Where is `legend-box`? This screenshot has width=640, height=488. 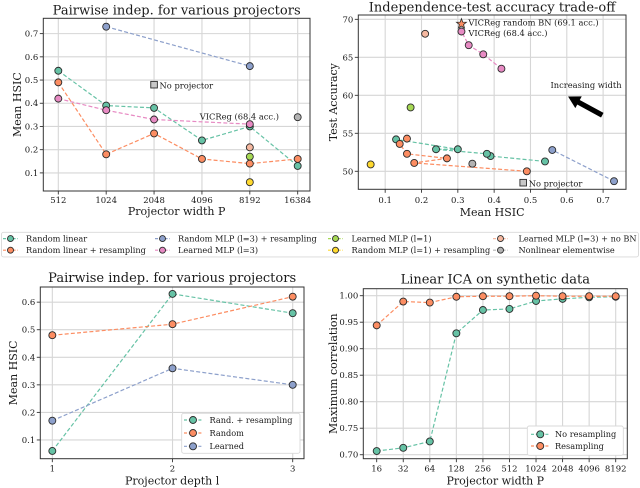 legend-box is located at coordinates (241, 433).